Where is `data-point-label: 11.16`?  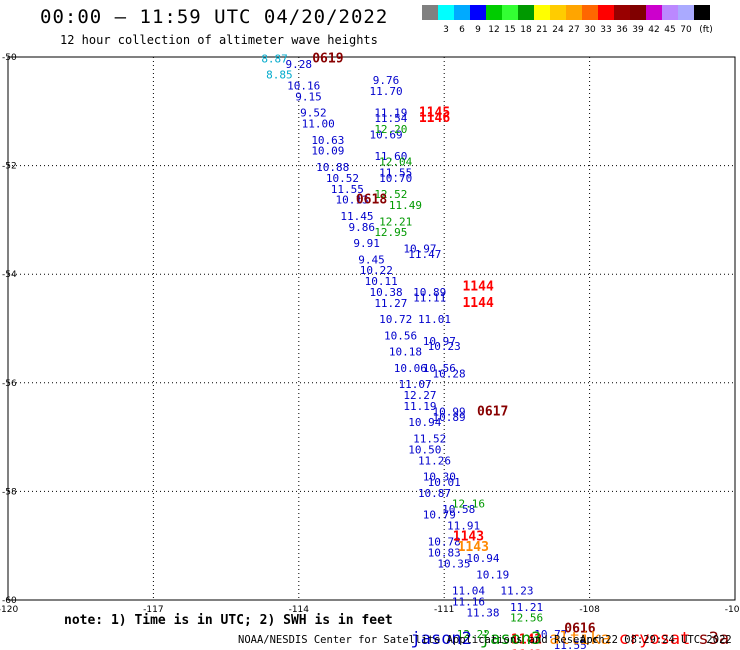
data-point-label: 11.16 is located at coordinates (468, 601).